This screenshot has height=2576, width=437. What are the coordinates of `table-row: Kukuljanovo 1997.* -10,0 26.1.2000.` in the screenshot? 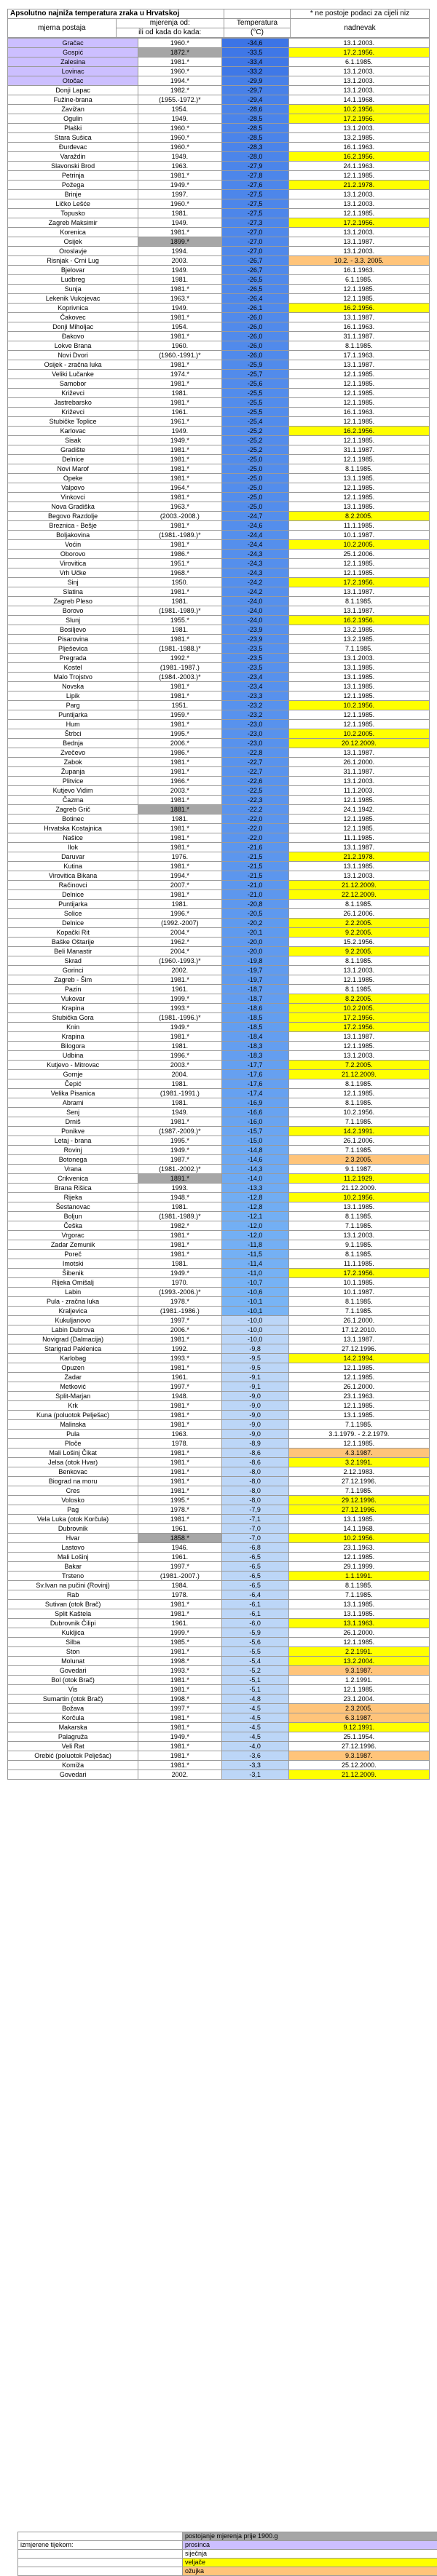 It's located at (219, 1320).